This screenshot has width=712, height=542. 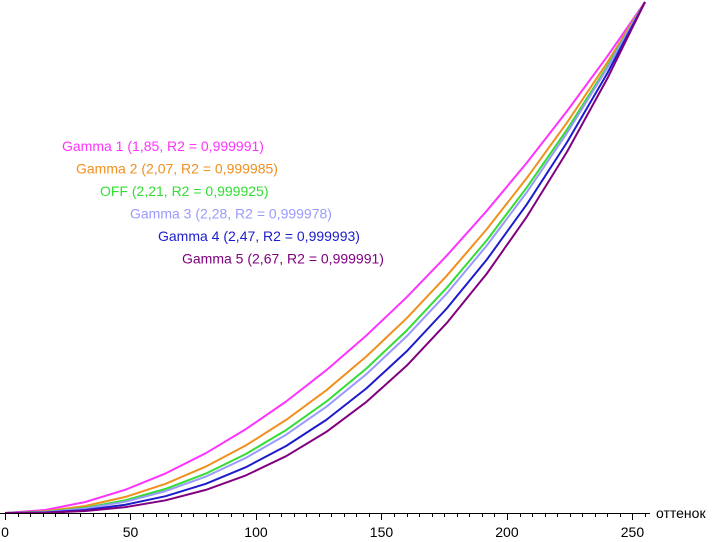 I want to click on x-ticks-group: 0 50 100 150 200 250, so click(x=323, y=526).